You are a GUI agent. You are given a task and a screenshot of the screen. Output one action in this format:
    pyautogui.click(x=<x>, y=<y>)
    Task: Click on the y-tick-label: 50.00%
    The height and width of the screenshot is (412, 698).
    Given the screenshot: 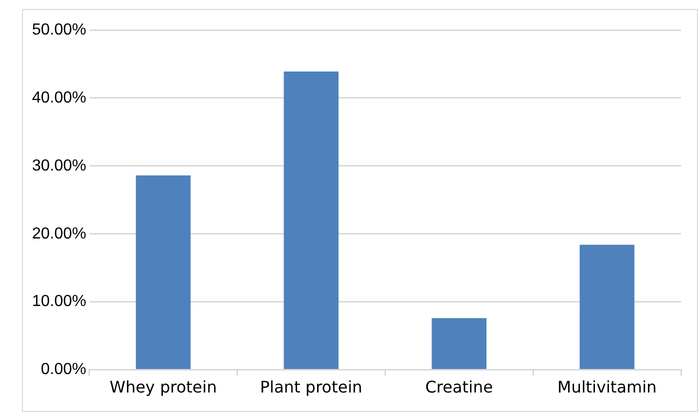 What is the action you would take?
    pyautogui.click(x=59, y=29)
    